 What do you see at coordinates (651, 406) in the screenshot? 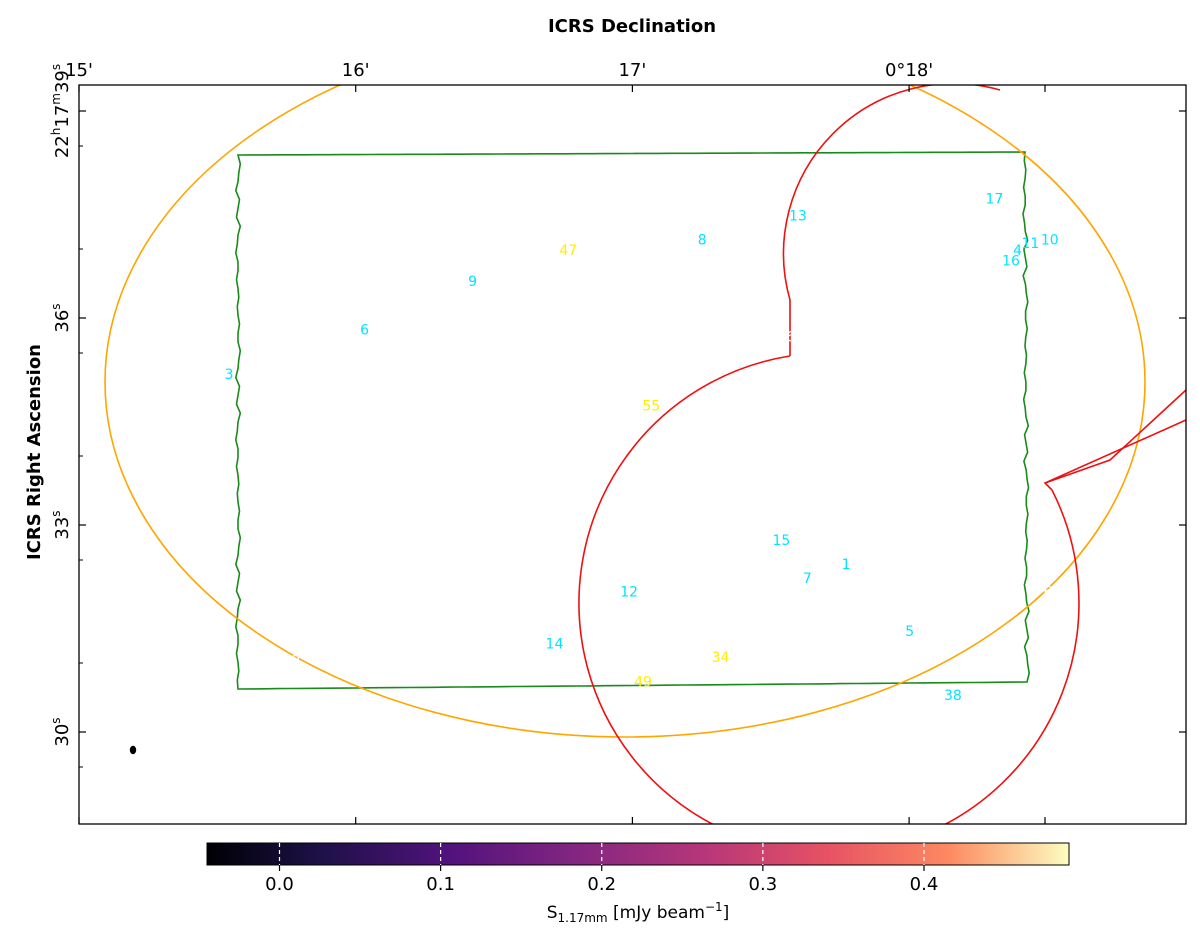
I see `source-label-55: 55` at bounding box center [651, 406].